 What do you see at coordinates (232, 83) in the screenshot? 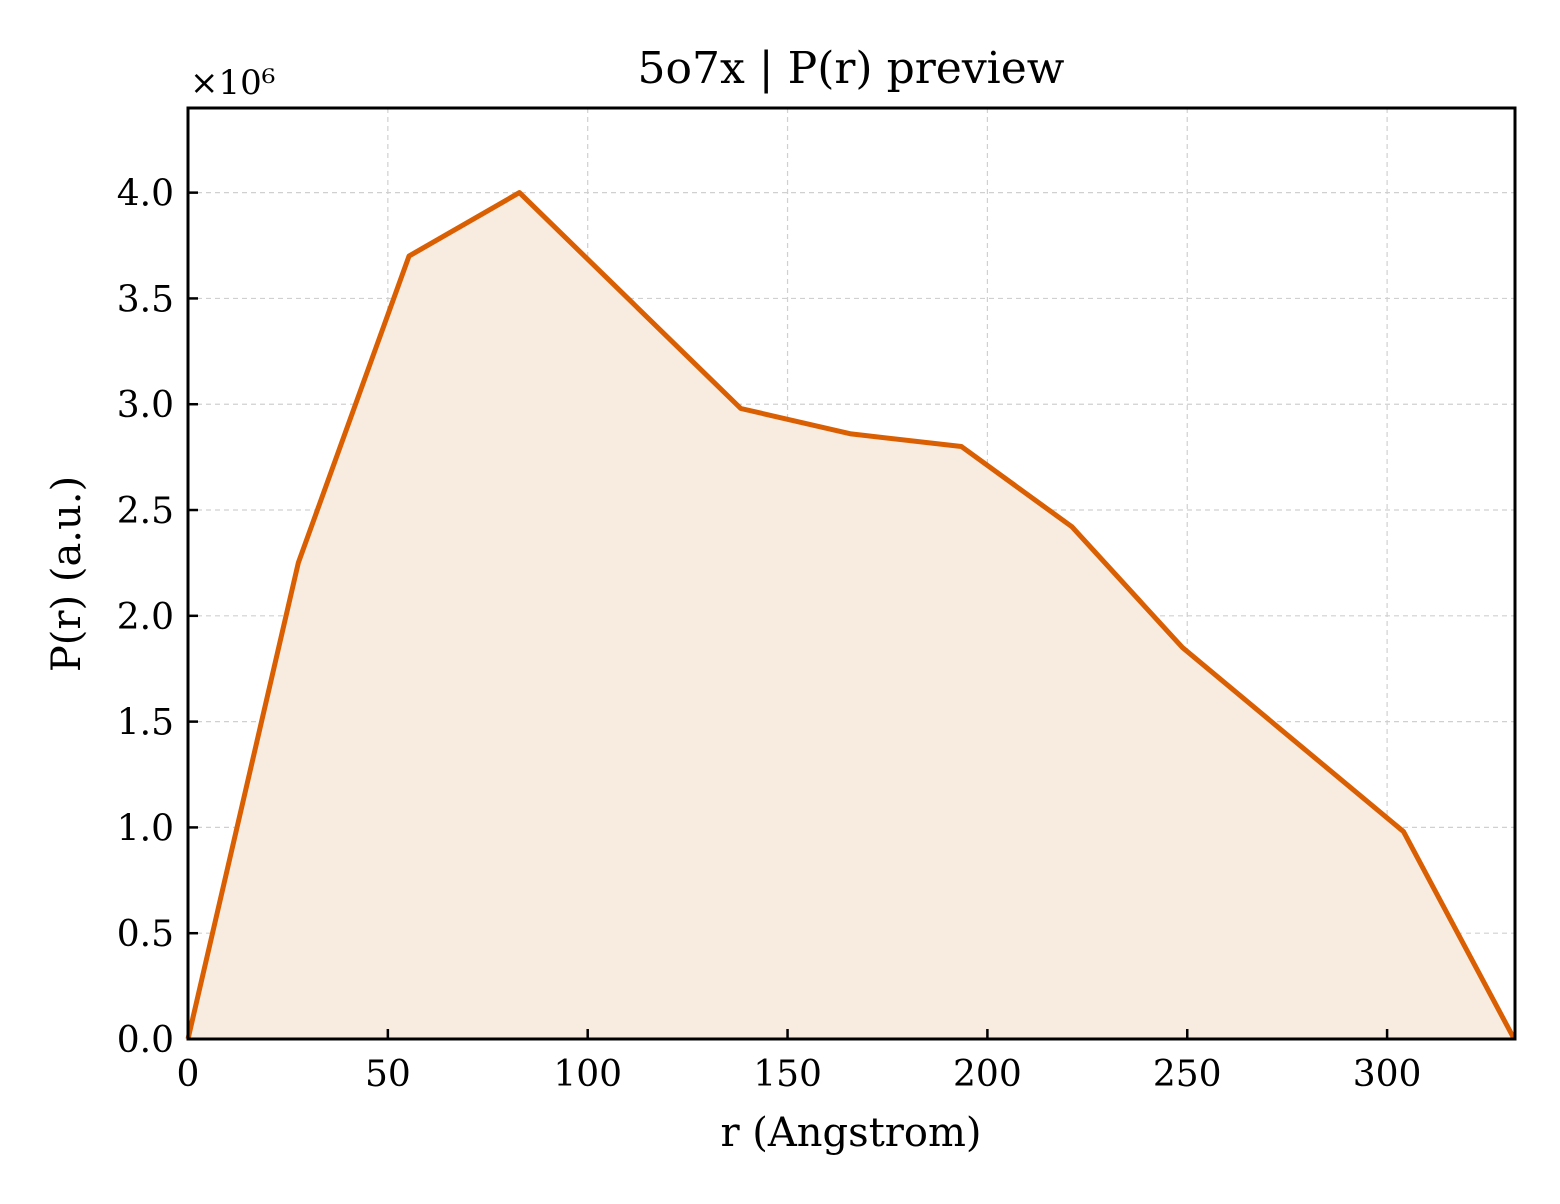
I see `y-multiplier-label: ×10⁶` at bounding box center [232, 83].